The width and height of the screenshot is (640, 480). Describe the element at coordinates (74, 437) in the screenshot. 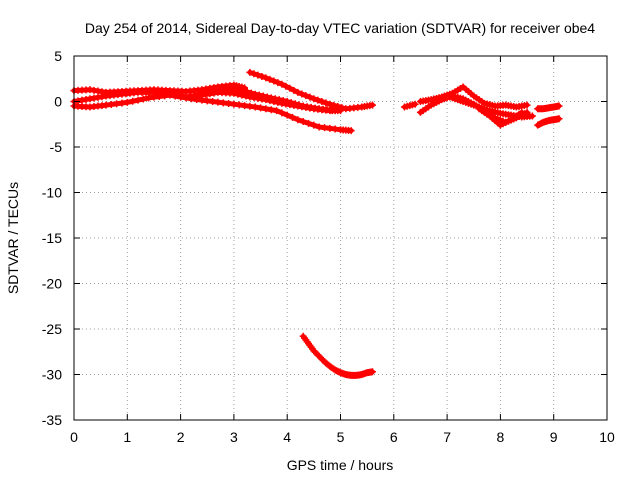

I see `x-tick-label: 0` at that location.